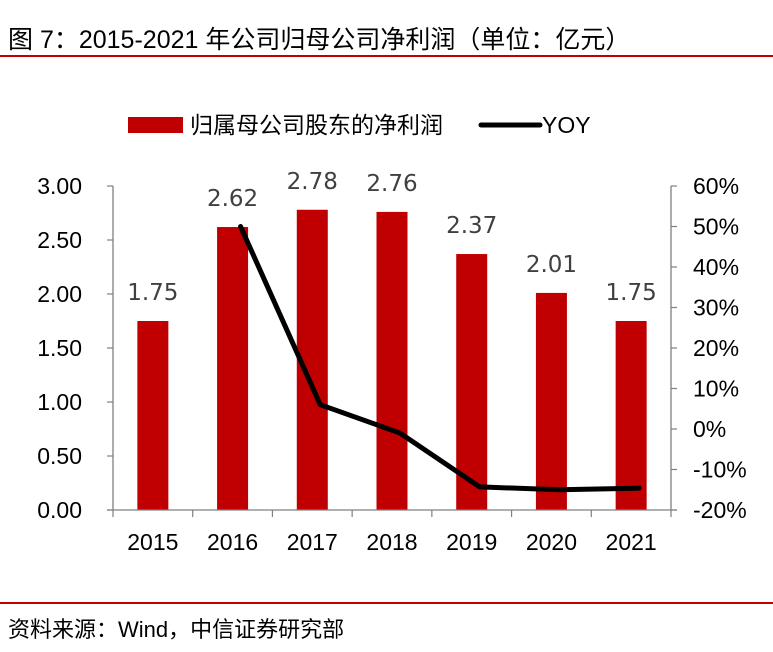 The height and width of the screenshot is (652, 773). I want to click on source-divider, so click(386, 603).